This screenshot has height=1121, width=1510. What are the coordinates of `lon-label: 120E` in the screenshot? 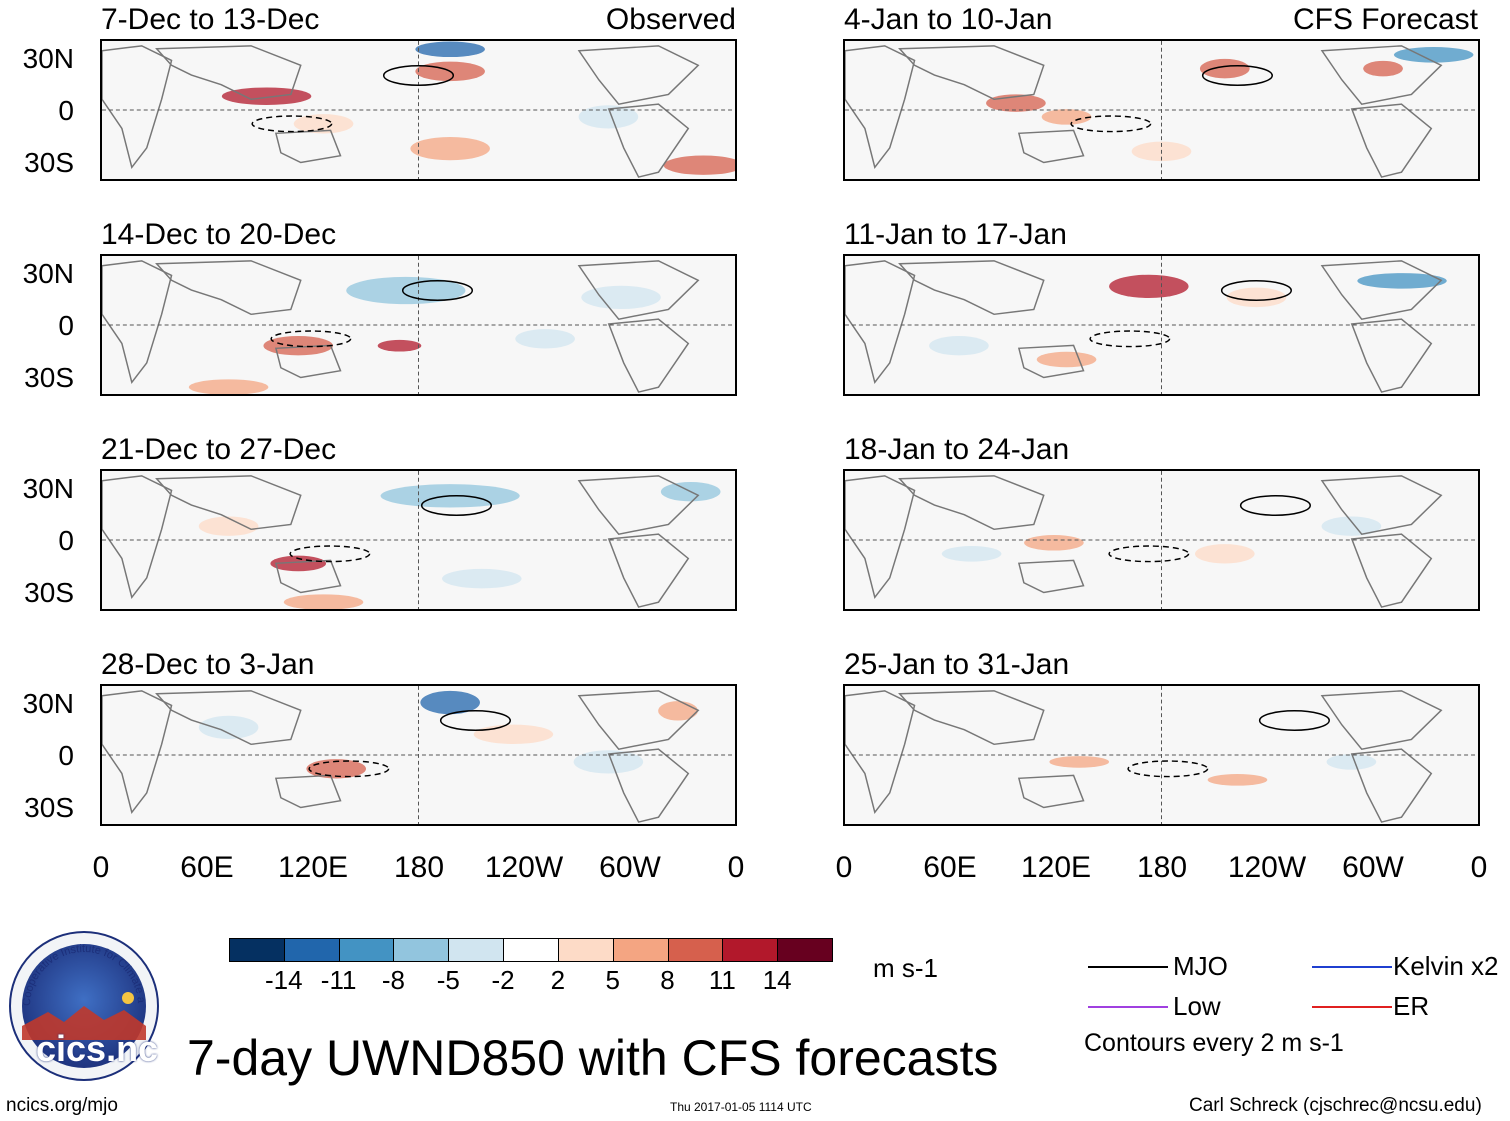 It's located at (1056, 867).